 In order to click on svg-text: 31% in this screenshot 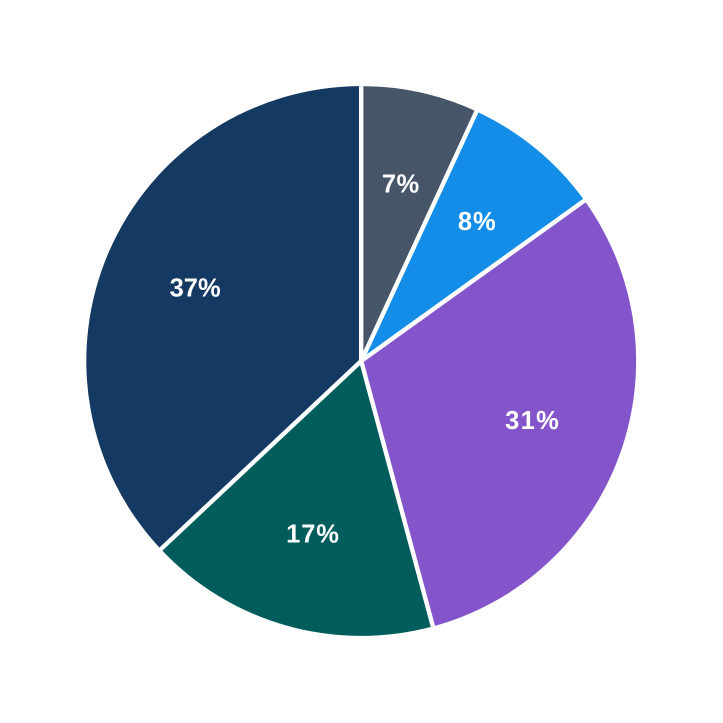, I will do `click(532, 421)`.